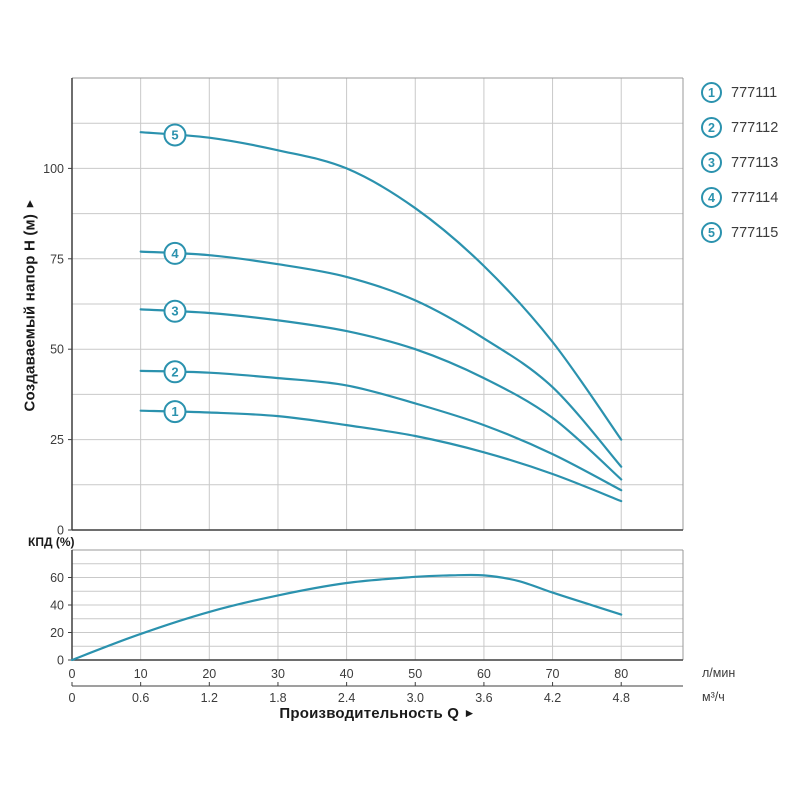 The height and width of the screenshot is (800, 800). What do you see at coordinates (552, 698) in the screenshot?
I see `x-tick-label-m3h: 4.2` at bounding box center [552, 698].